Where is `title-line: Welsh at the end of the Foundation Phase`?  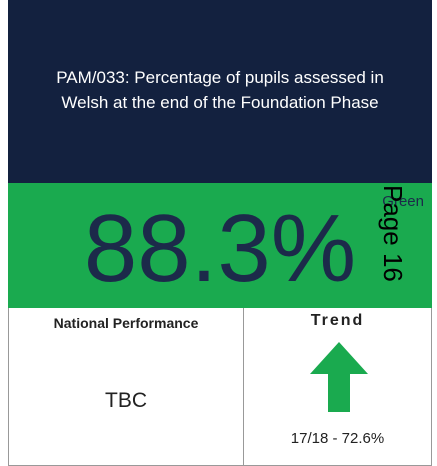 title-line: Welsh at the end of the Foundation Phase is located at coordinates (220, 102).